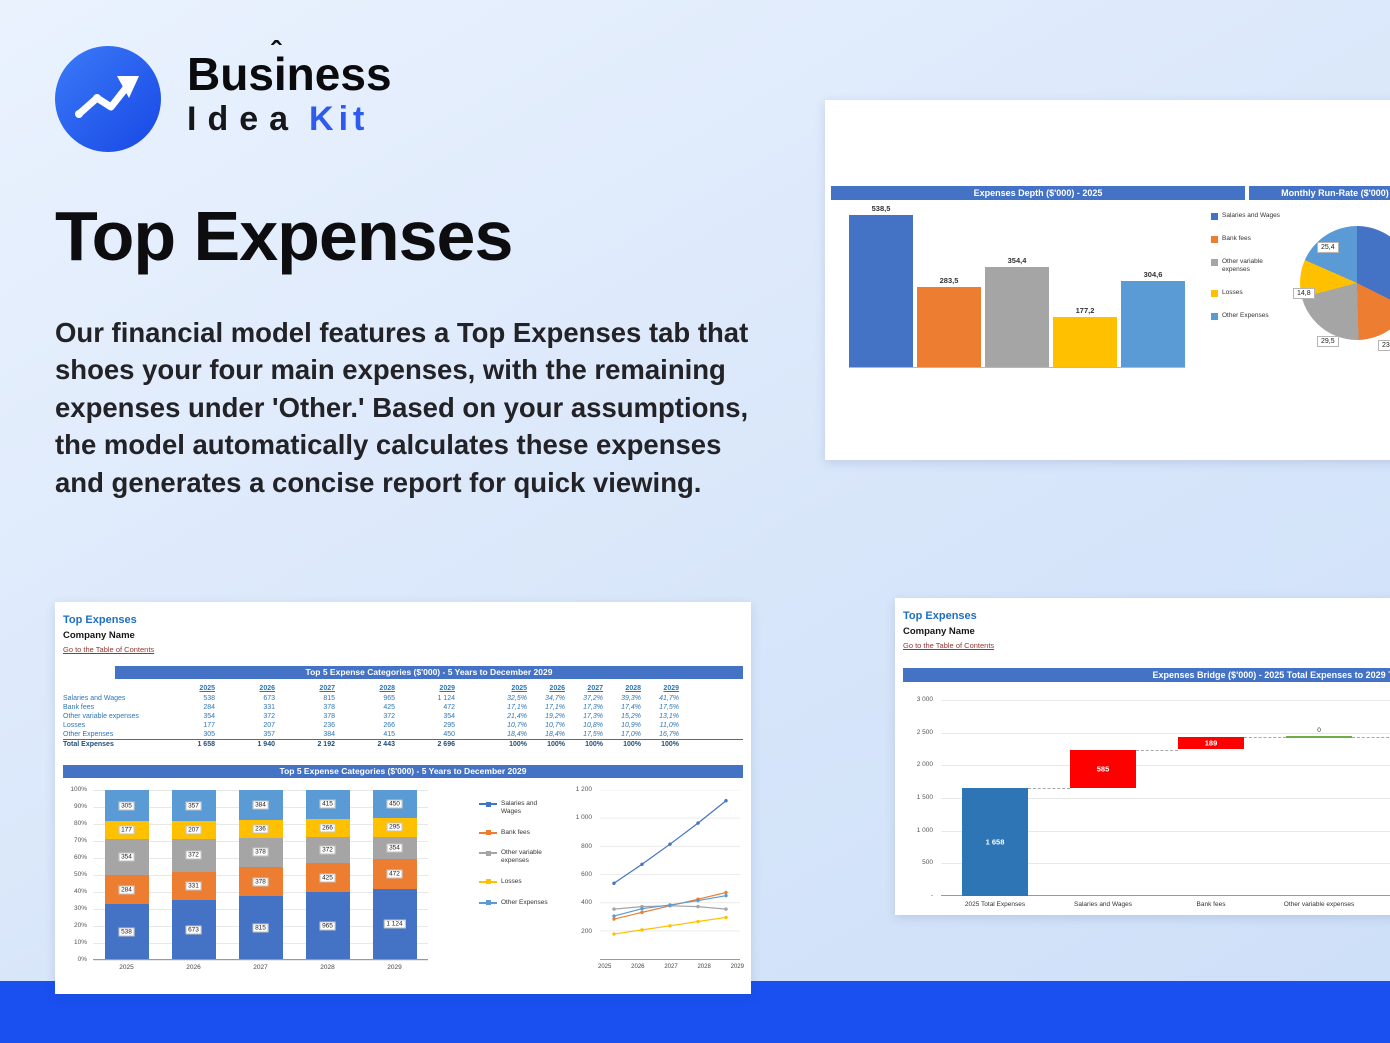  I want to click on stacked-segment: 284, so click(126, 890).